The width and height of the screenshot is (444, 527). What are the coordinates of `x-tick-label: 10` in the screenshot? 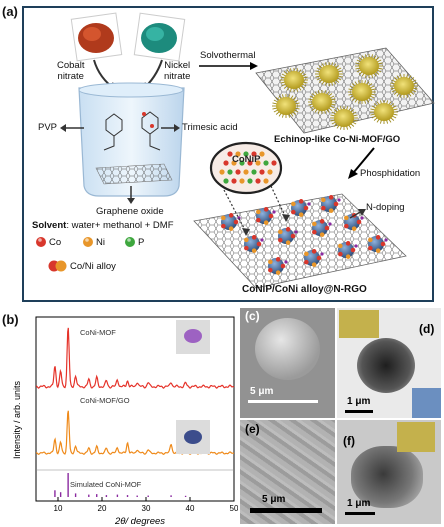 It's located at (58, 508).